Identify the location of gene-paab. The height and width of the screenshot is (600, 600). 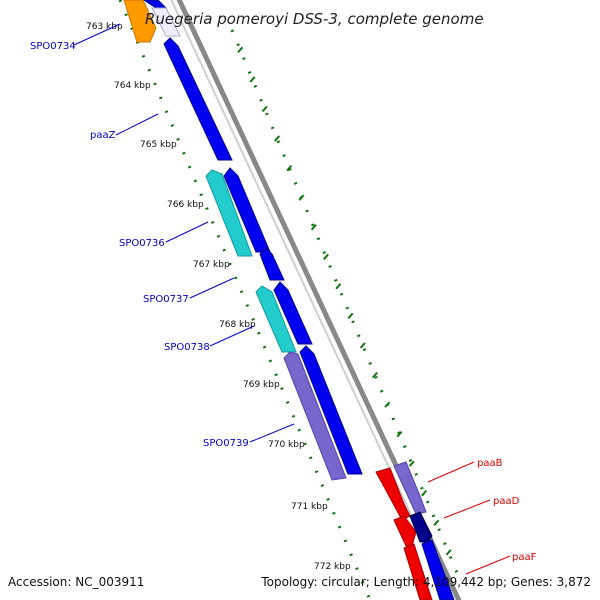
(393, 494).